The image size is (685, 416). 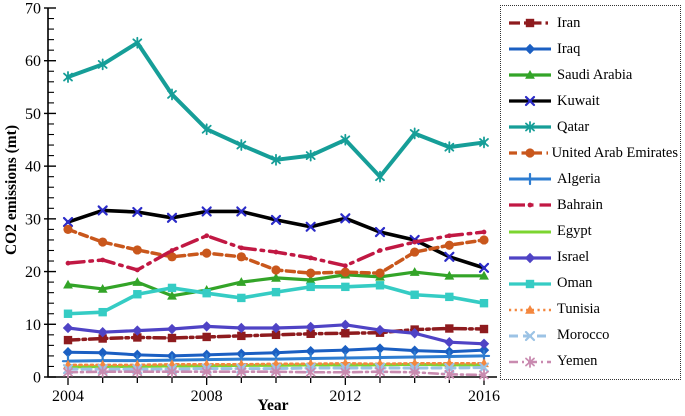 What do you see at coordinates (33, 9) in the screenshot?
I see `svg-text: 70` at bounding box center [33, 9].